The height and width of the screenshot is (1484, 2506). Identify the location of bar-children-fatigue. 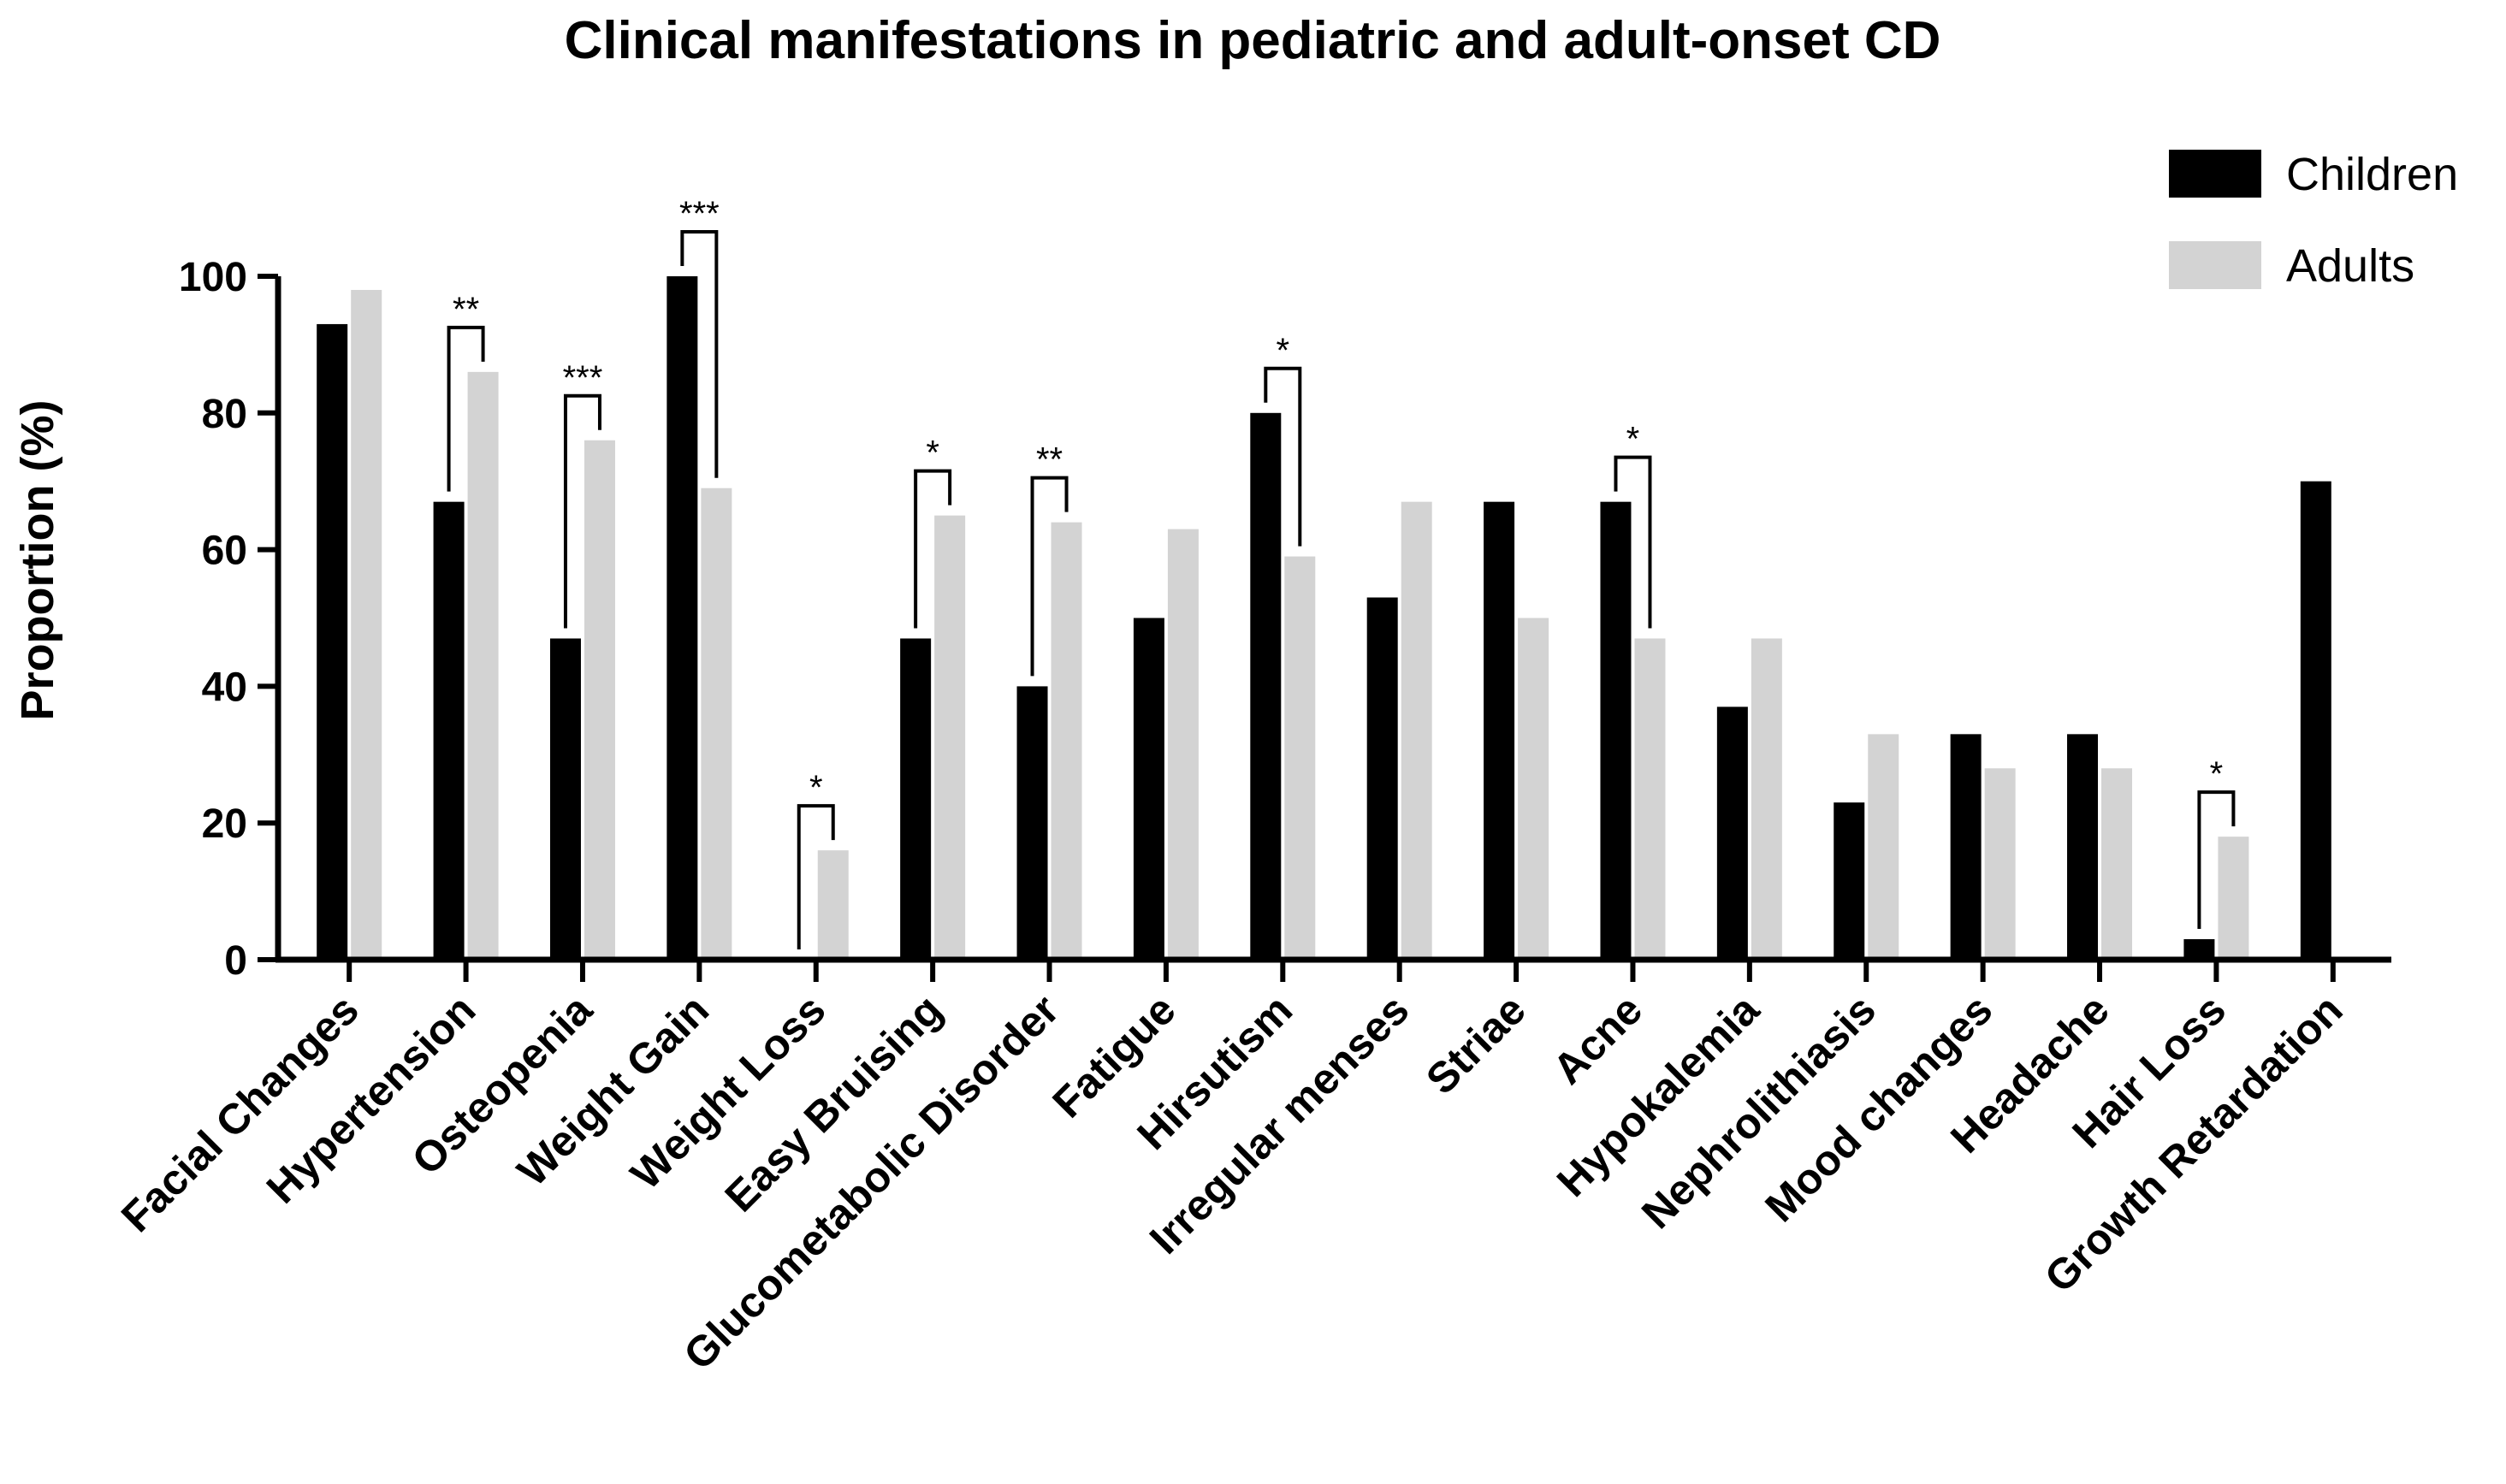
(1148, 789).